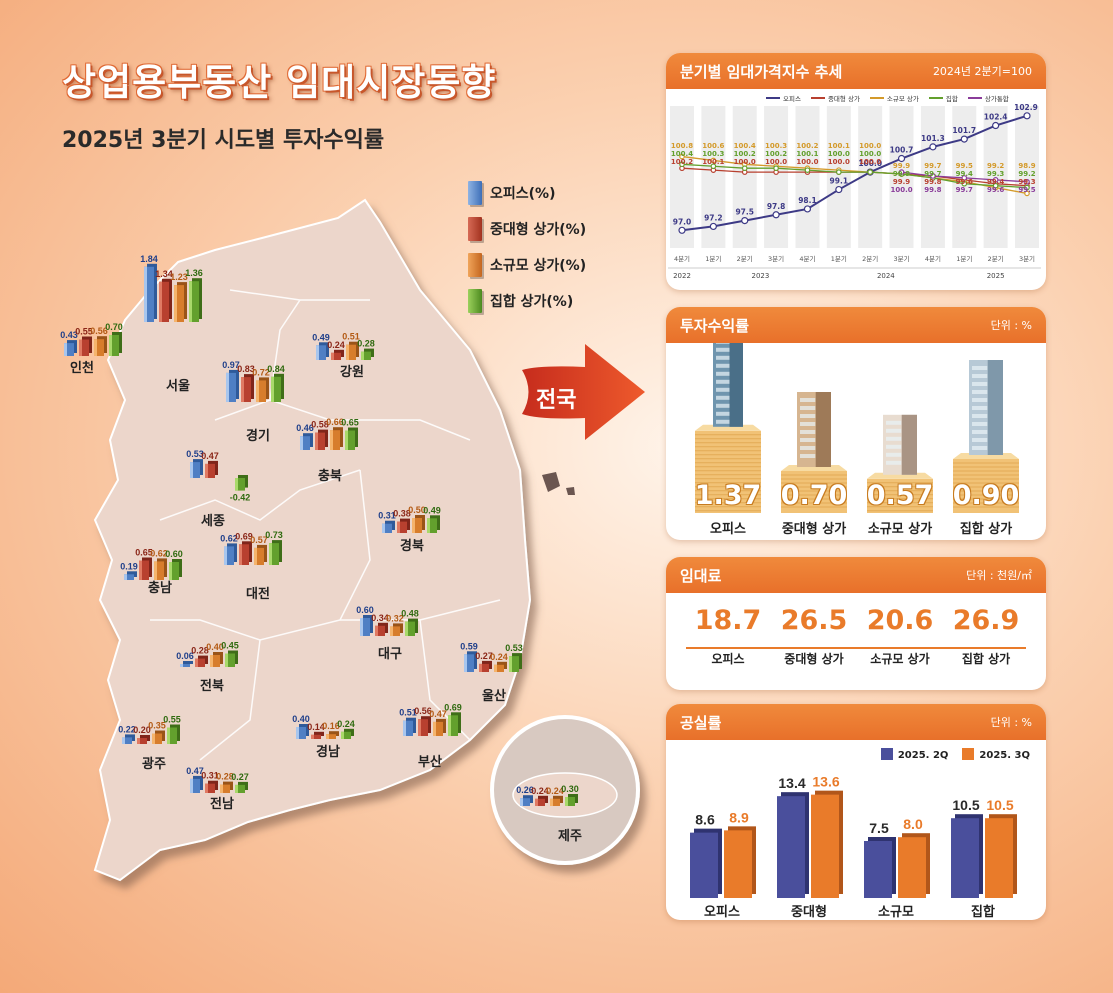 The height and width of the screenshot is (993, 1113). I want to click on mid-value-label: 0.24, so click(540, 791).